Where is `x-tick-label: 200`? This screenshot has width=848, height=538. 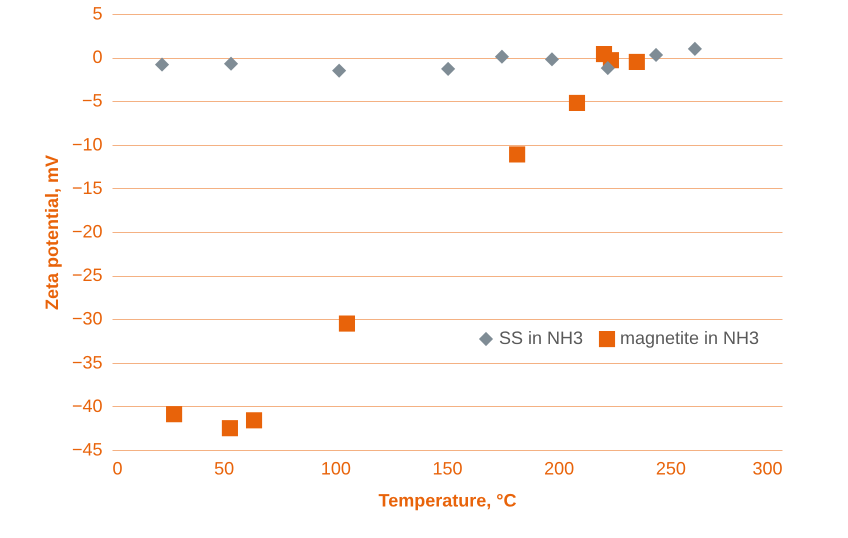
x-tick-label: 200 is located at coordinates (559, 468).